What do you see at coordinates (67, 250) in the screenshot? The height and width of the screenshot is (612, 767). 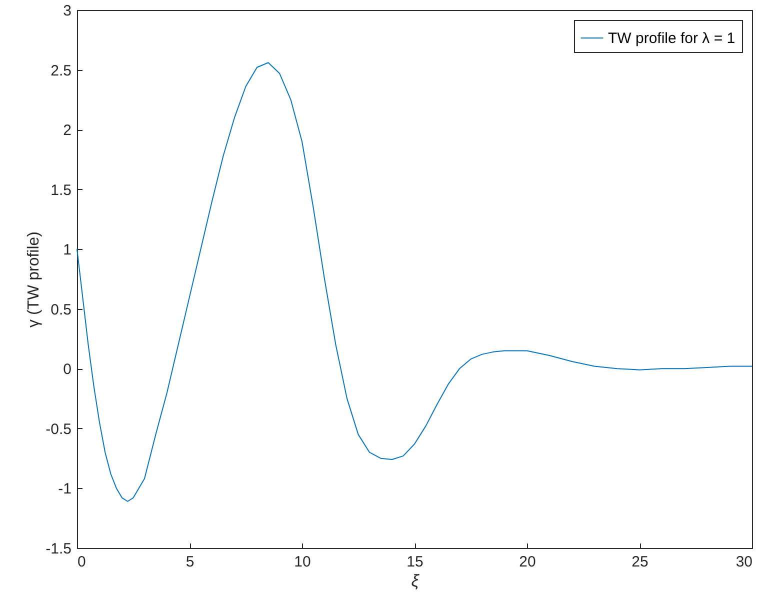 I see `y-tick-label: 1` at bounding box center [67, 250].